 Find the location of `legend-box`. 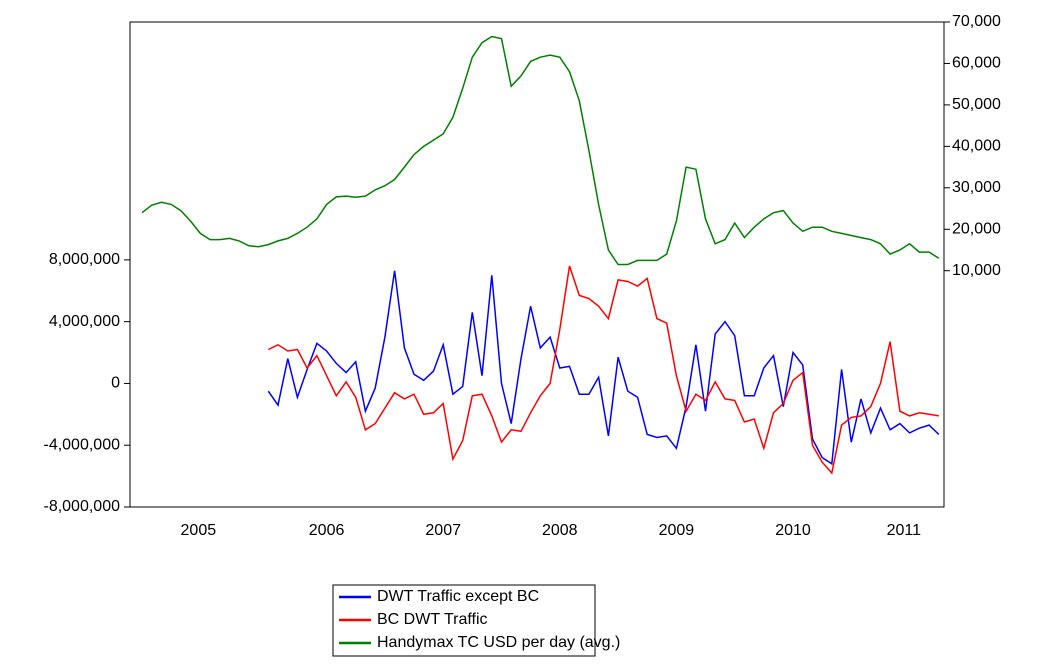

legend-box is located at coordinates (464, 620).